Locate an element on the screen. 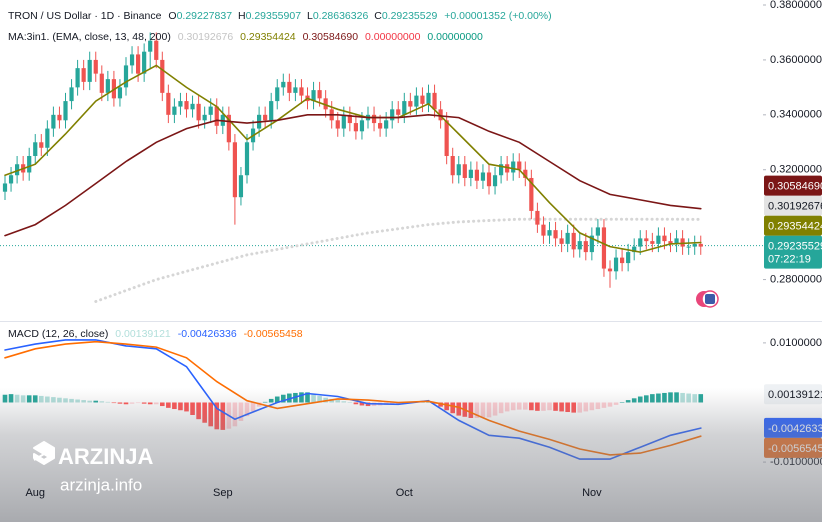 The width and height of the screenshot is (822, 522). change: +0.00001352 (+0.00%) is located at coordinates (497, 16).